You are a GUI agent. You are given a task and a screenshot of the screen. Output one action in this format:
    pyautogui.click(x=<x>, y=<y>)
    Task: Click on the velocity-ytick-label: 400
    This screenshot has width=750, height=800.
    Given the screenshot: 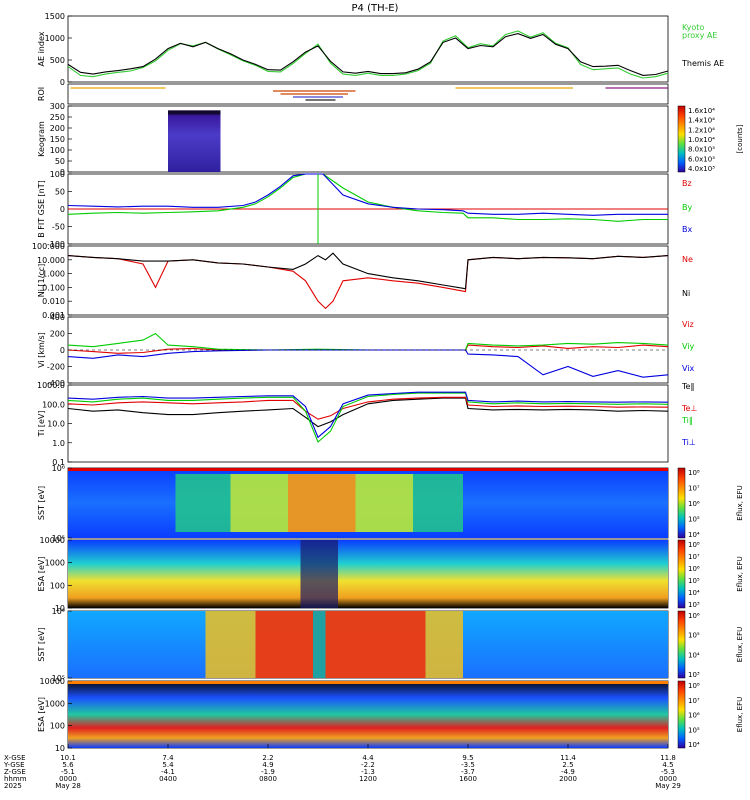 What is the action you would take?
    pyautogui.click(x=57, y=317)
    